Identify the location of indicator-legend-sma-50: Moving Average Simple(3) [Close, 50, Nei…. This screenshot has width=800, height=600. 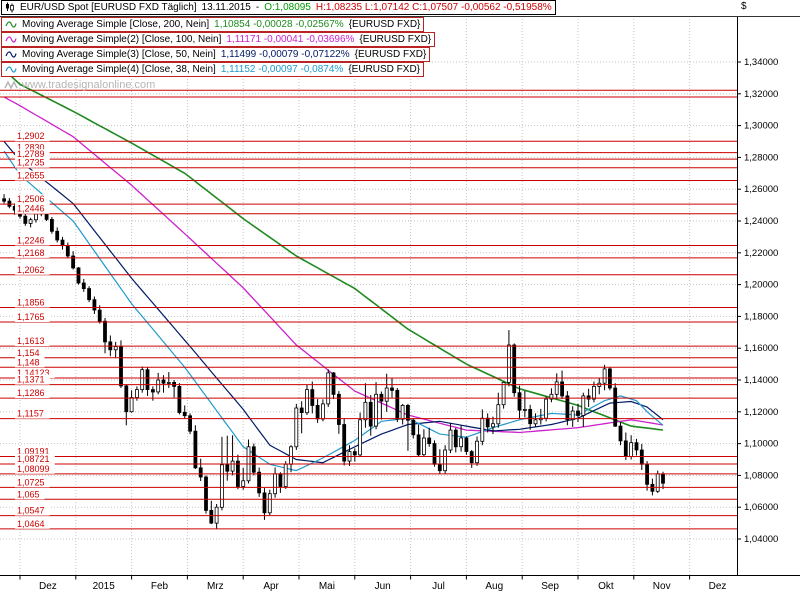
(216, 54).